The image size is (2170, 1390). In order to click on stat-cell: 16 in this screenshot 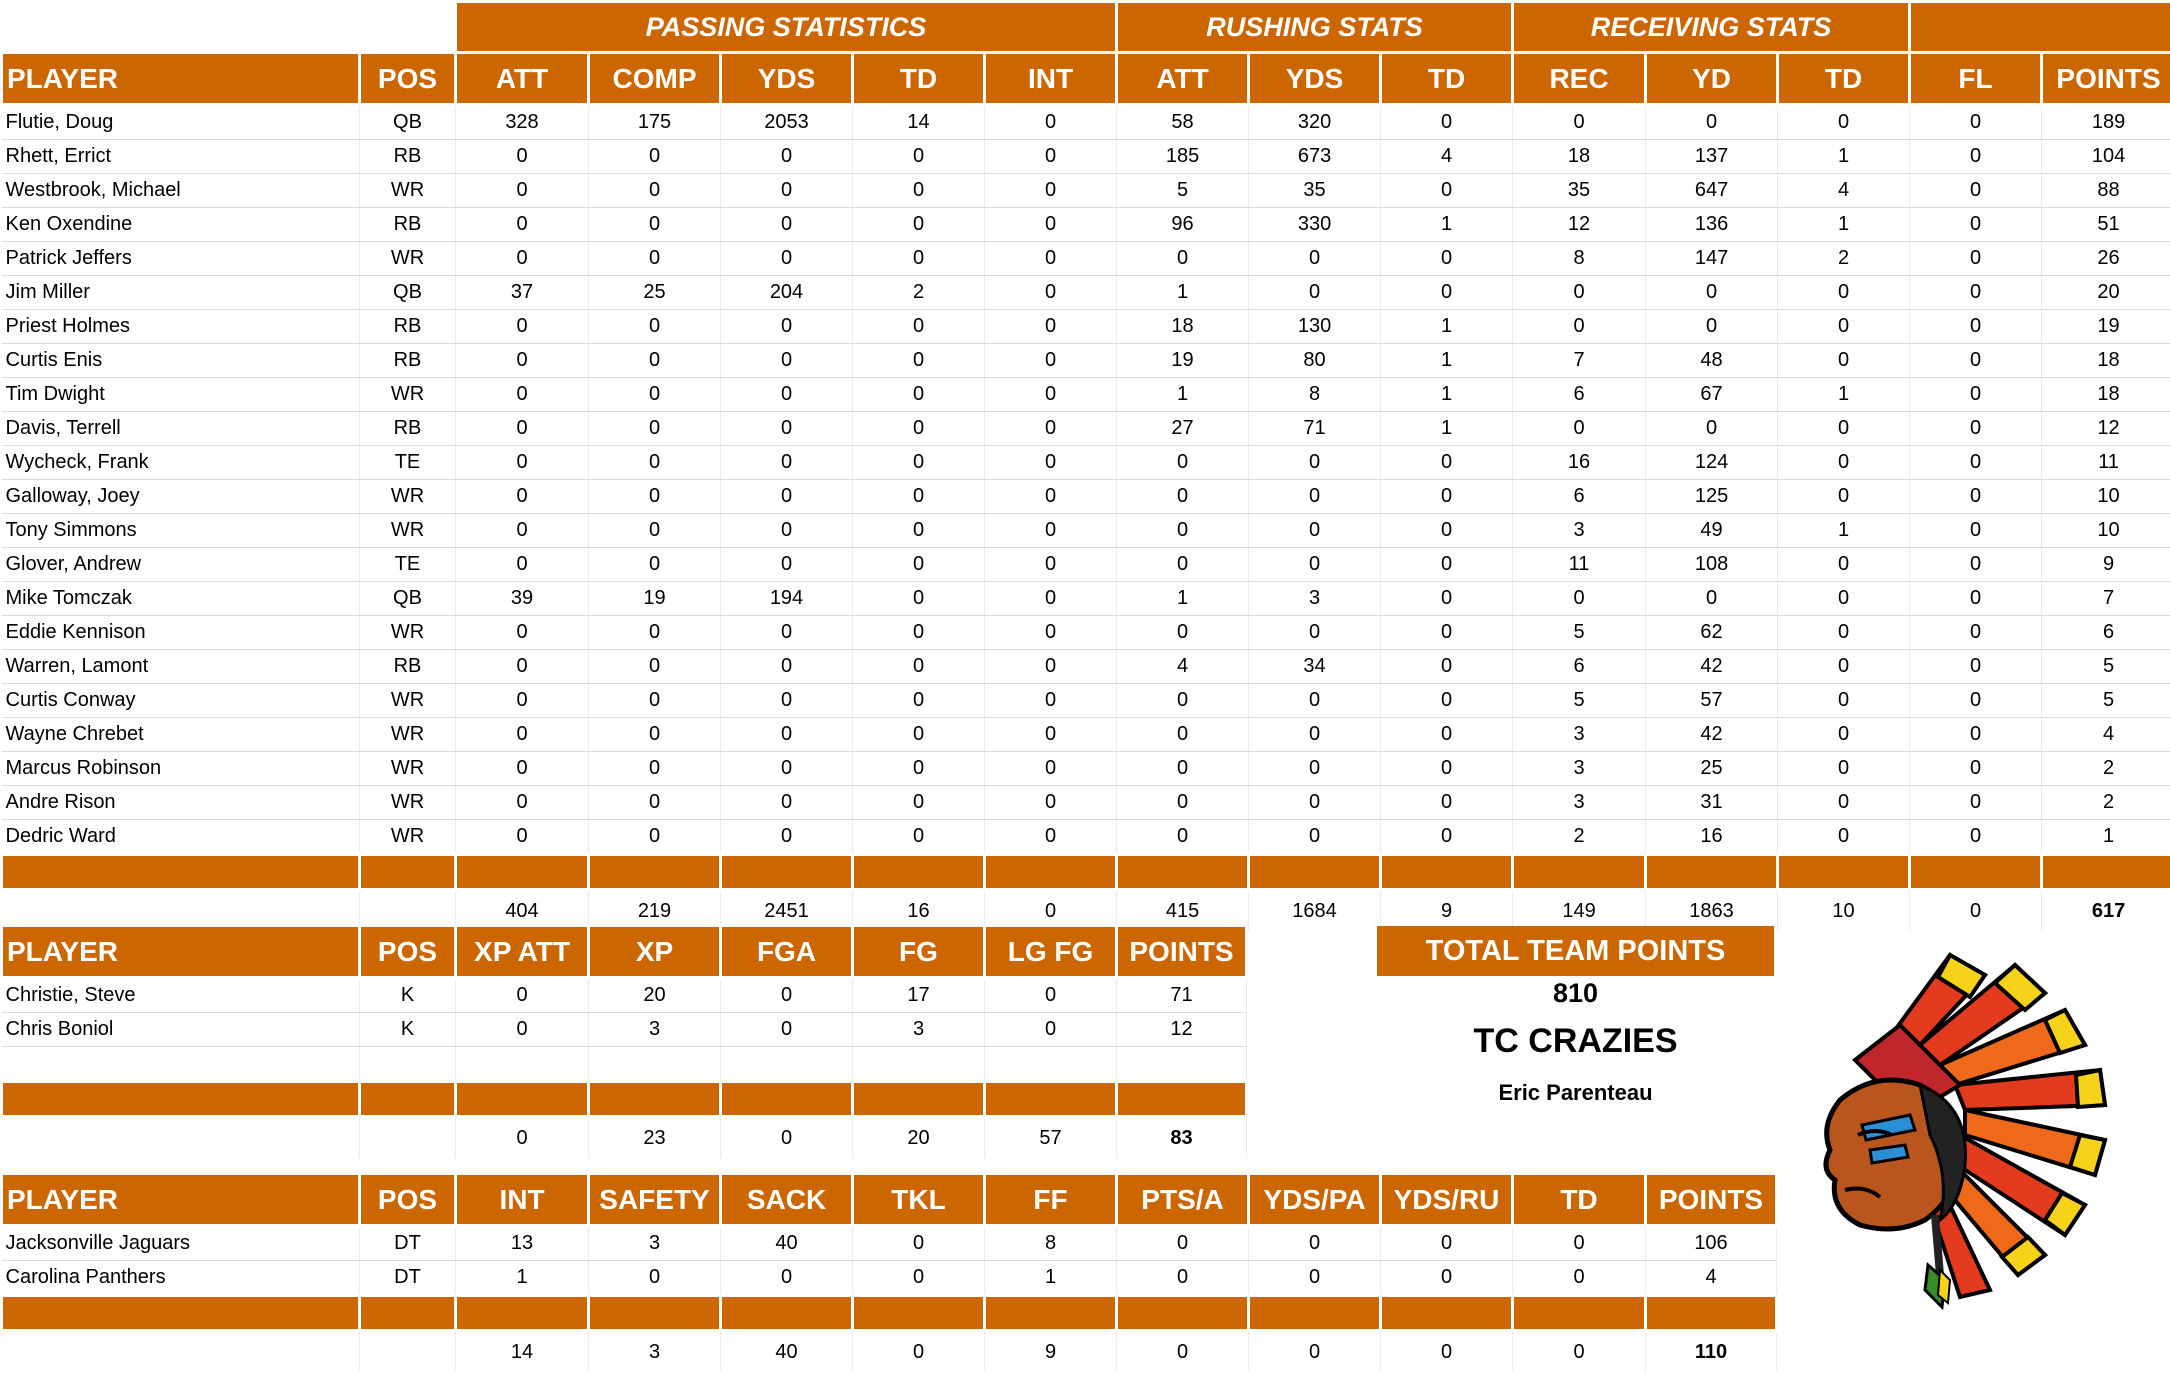, I will do `click(1579, 462)`.